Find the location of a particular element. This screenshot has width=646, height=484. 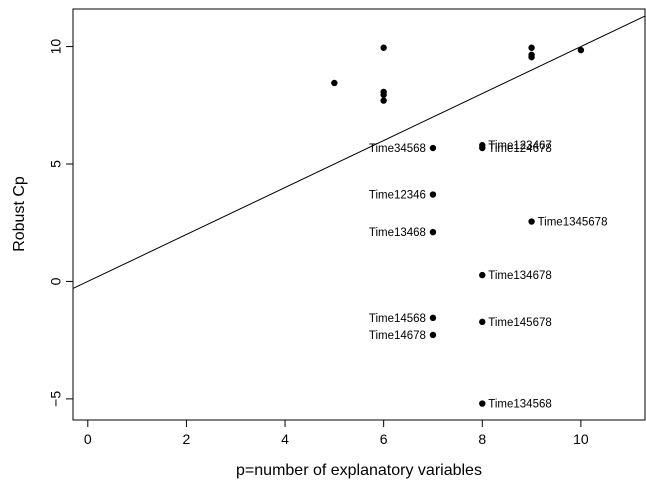

x-tick-label: 6 is located at coordinates (384, 439).